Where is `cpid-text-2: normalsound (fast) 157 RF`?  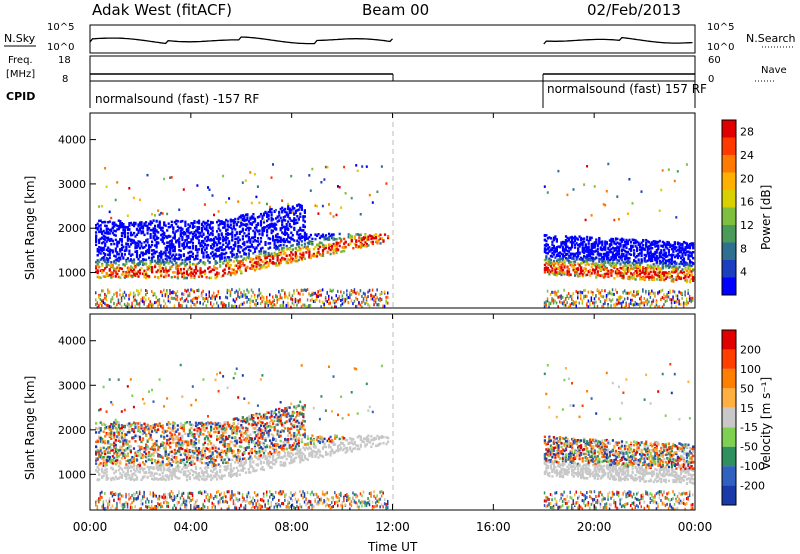 cpid-text-2: normalsound (fast) 157 RF is located at coordinates (627, 89).